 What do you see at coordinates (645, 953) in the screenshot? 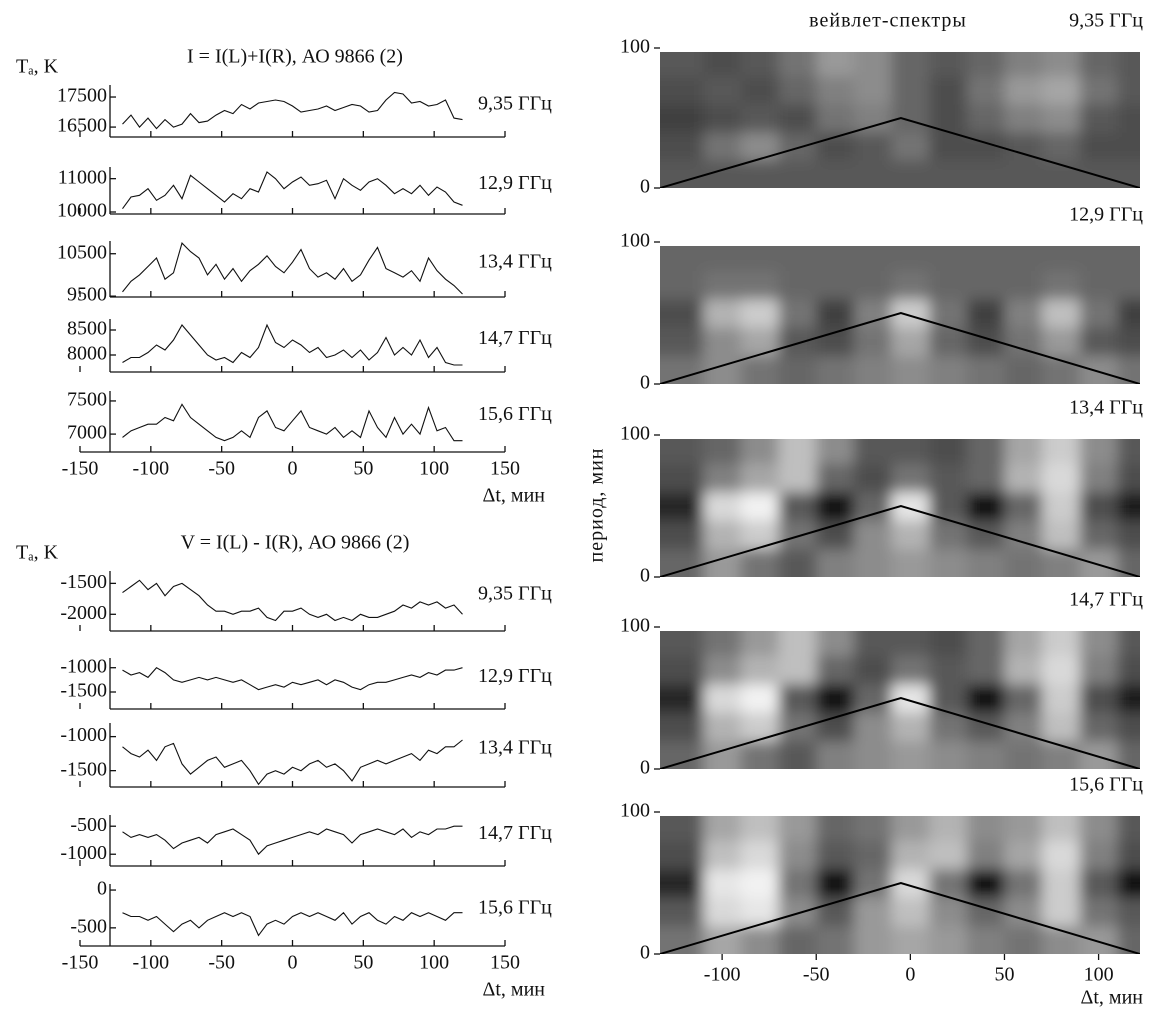
I see `y-tick-label: 0` at bounding box center [645, 953].